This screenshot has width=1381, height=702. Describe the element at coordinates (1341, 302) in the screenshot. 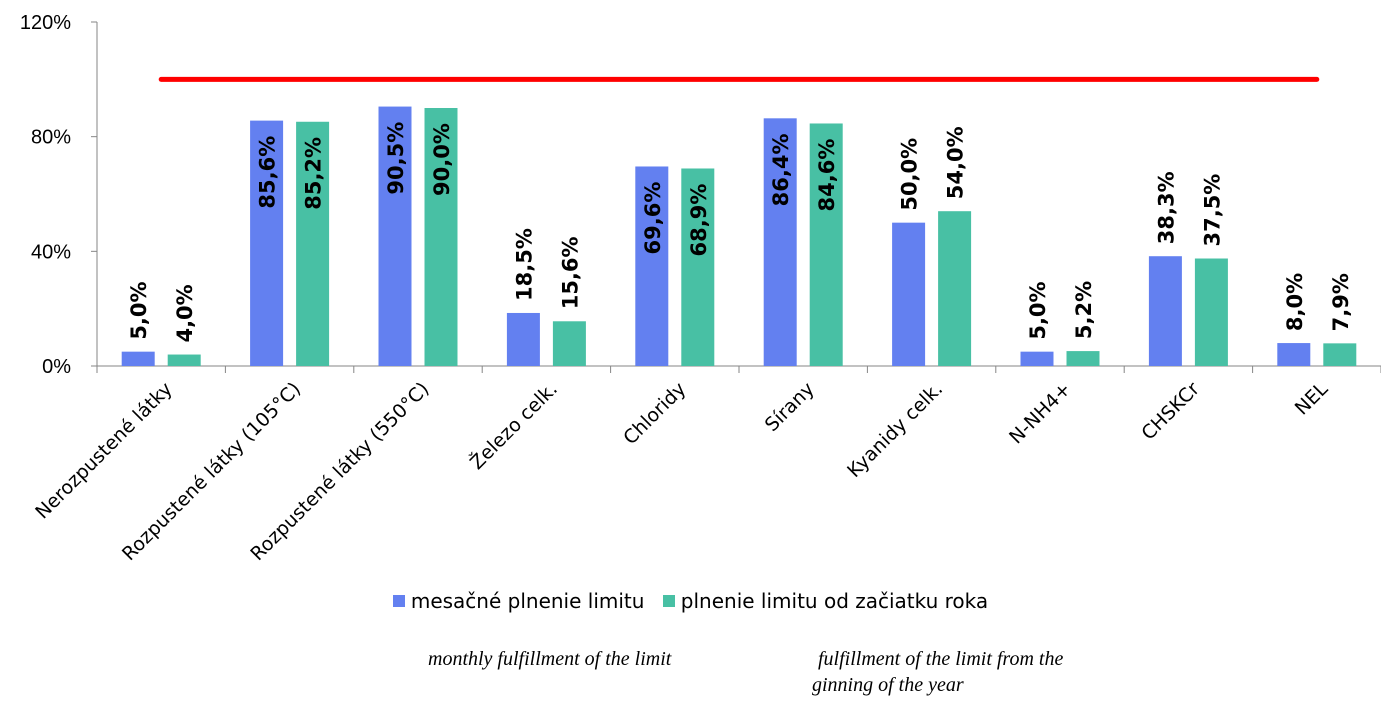

I see `data-label: 7,9%` at that location.